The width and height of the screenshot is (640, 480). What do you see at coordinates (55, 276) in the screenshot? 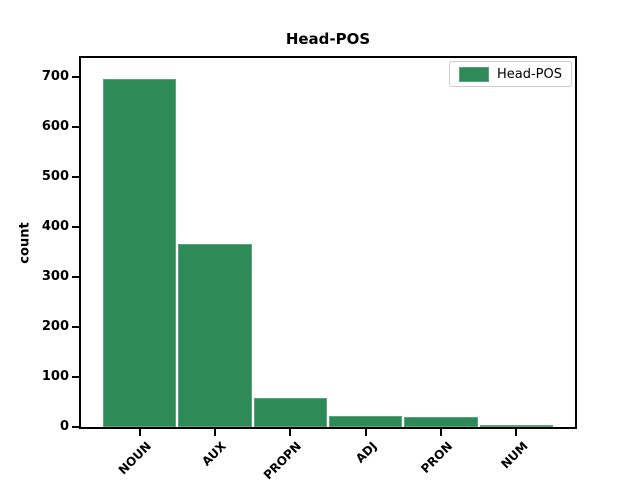
I see `y-tick-label-300: 300` at bounding box center [55, 276].